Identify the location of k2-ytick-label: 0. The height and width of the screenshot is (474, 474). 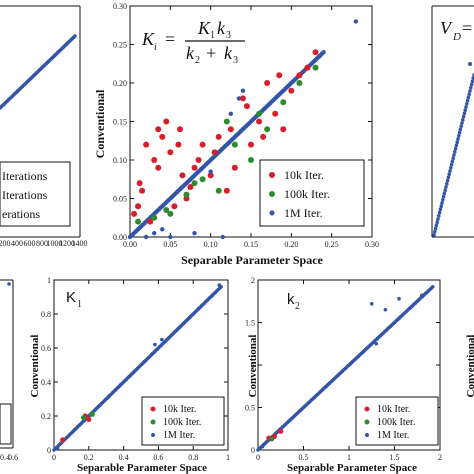
(253, 450).